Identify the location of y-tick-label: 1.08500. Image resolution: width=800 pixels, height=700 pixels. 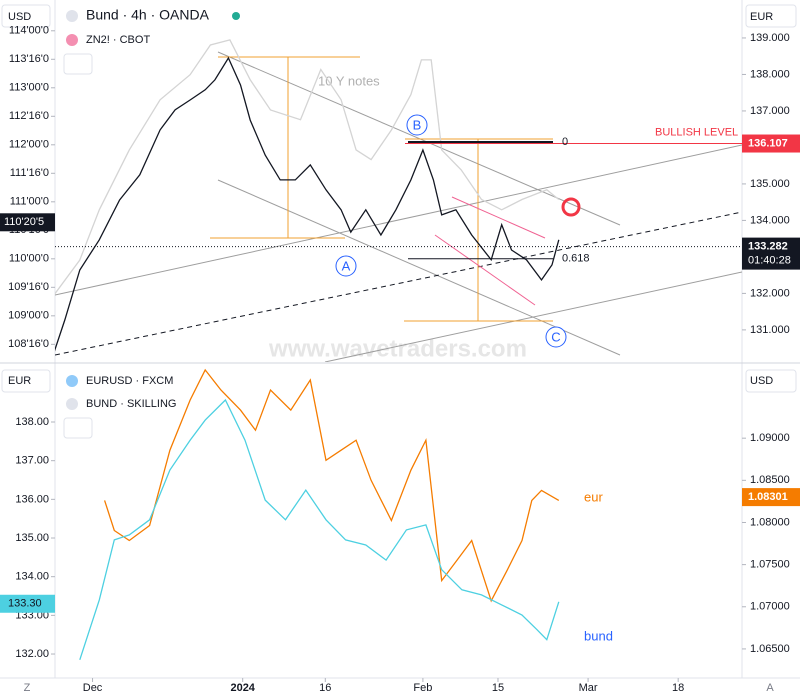
(770, 480).